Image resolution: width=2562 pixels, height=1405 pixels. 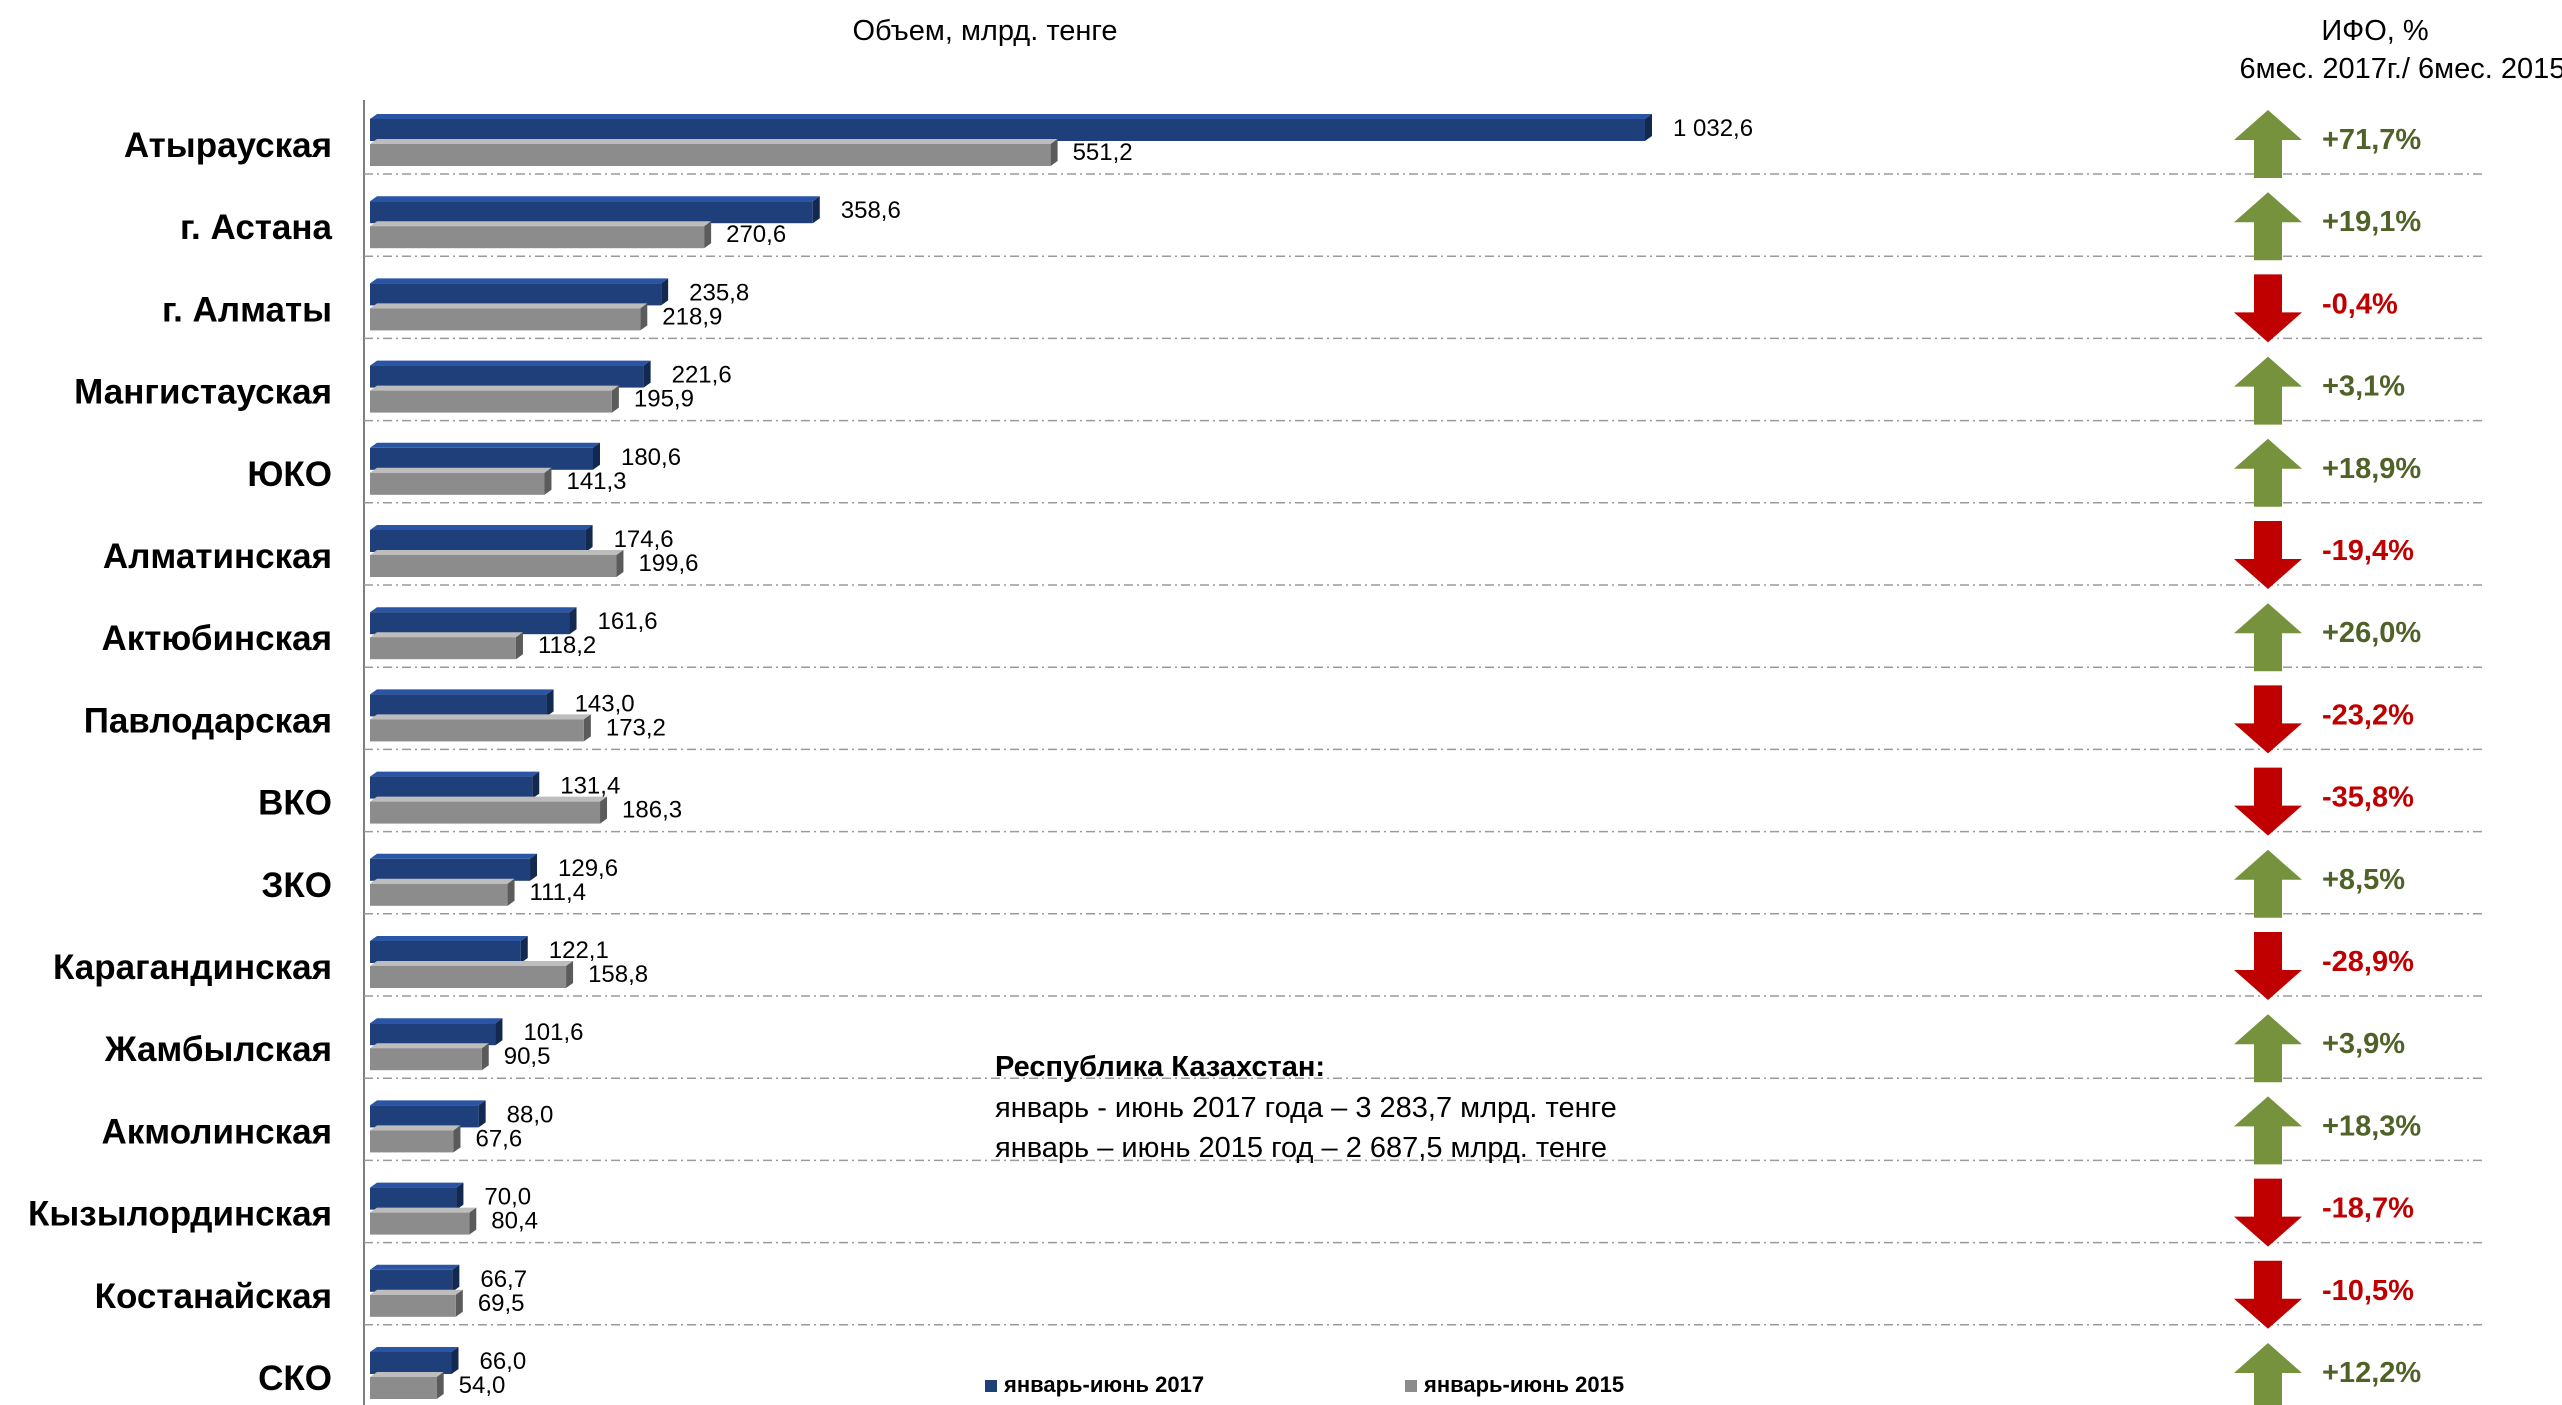 I want to click on legend-swatch-2015, so click(x=1411, y=1386).